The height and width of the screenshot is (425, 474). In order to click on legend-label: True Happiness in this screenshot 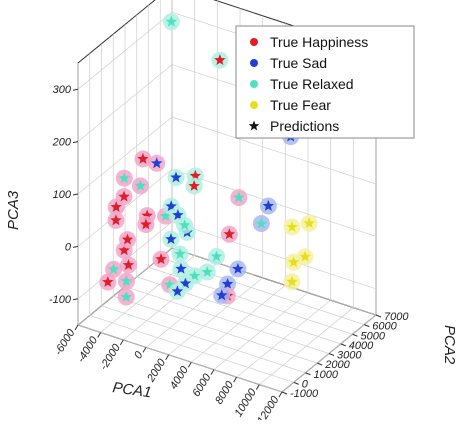, I will do `click(319, 42)`.